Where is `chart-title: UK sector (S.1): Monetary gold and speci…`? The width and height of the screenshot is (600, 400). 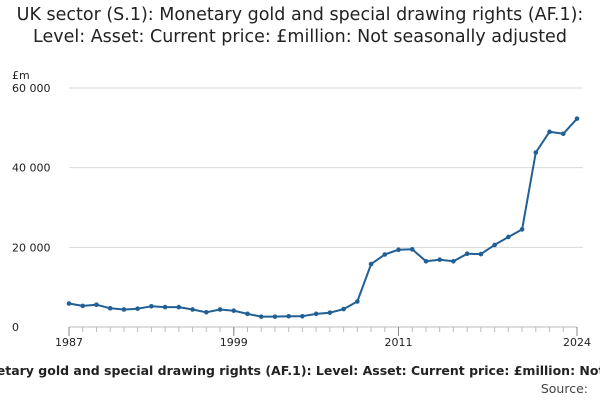
chart-title: UK sector (S.1): Monetary gold and speci… is located at coordinates (300, 26).